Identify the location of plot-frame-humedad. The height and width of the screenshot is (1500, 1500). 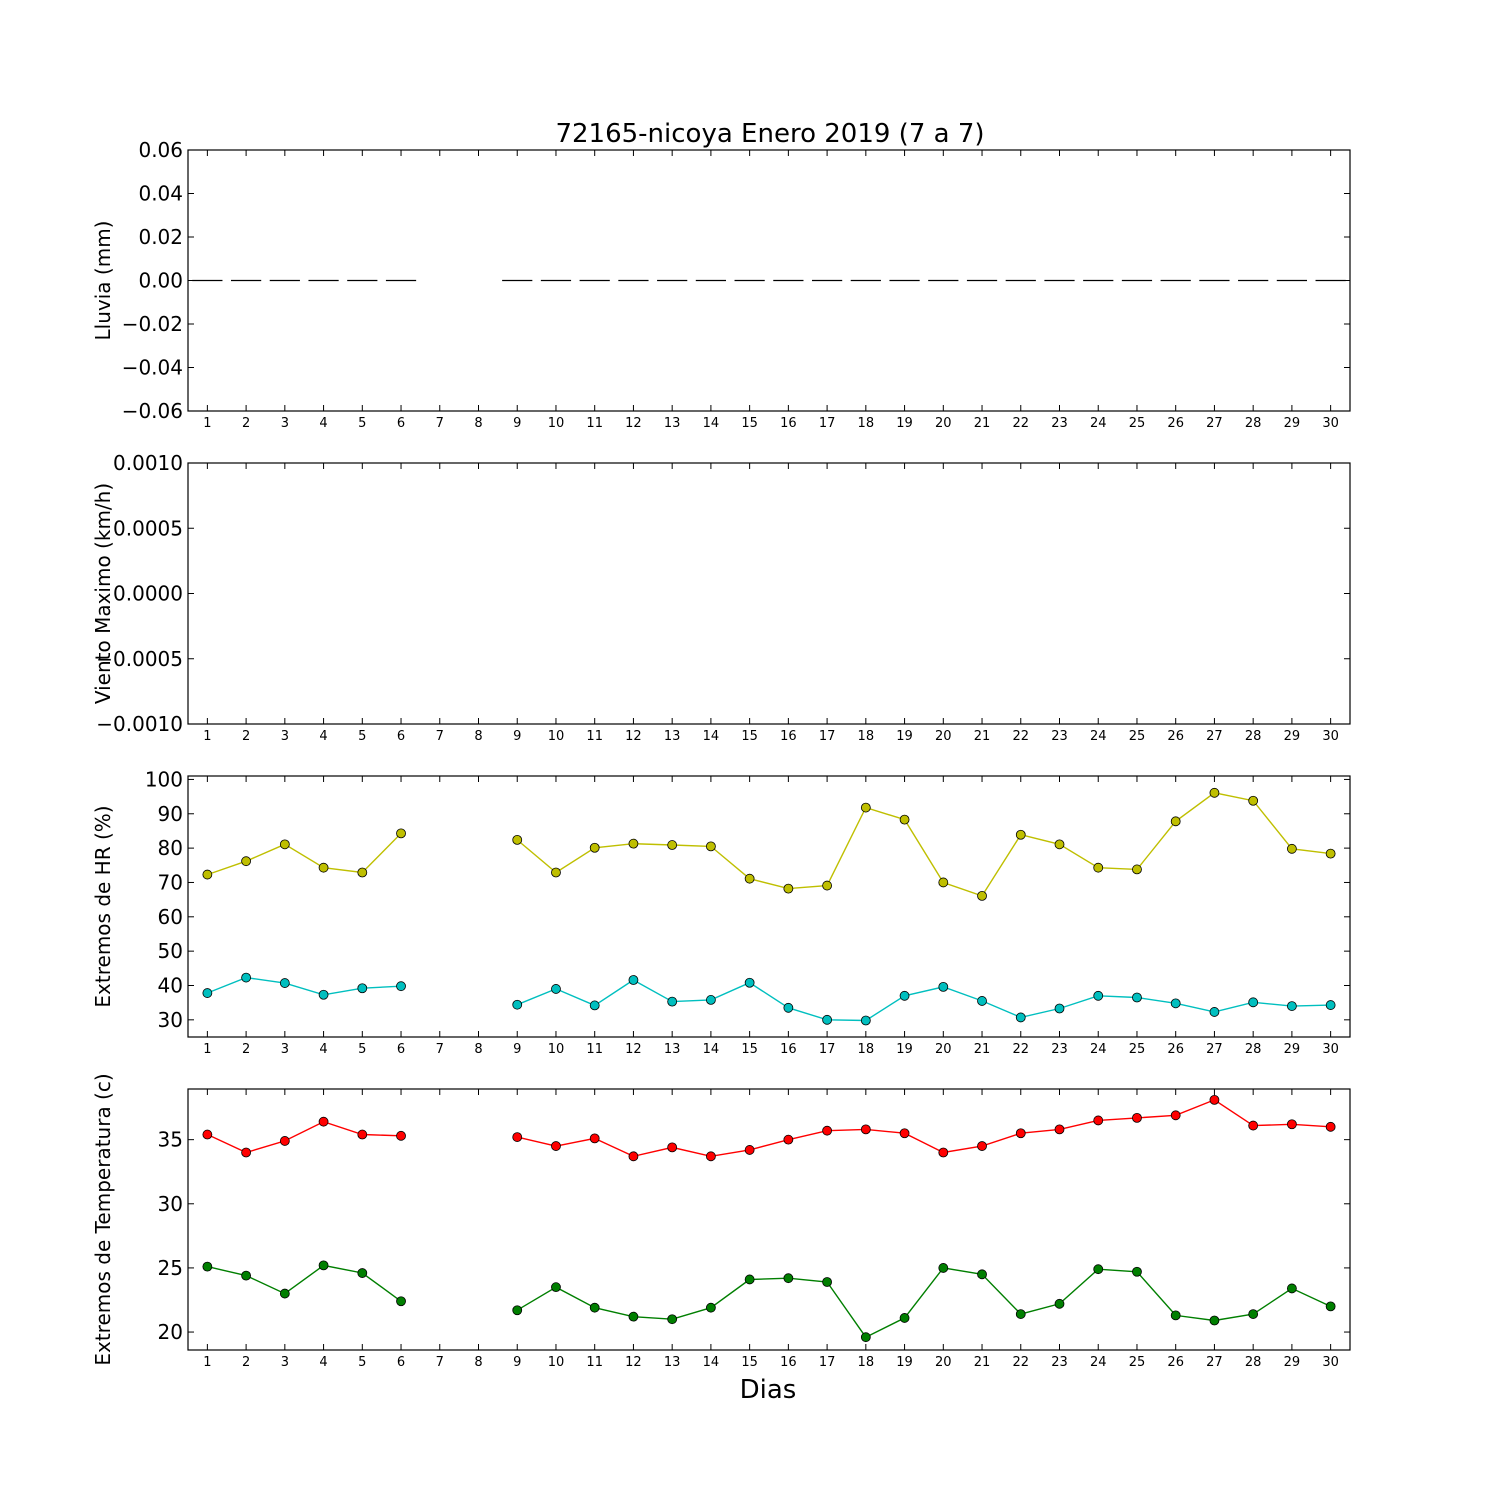
(769, 906).